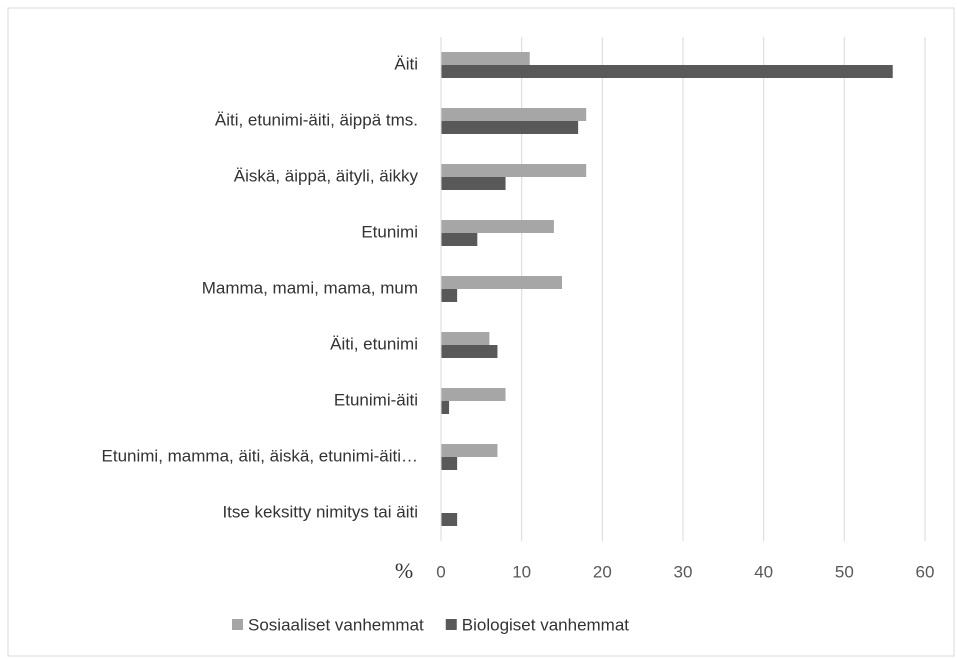 This screenshot has height=659, width=957. Describe the element at coordinates (310, 287) in the screenshot. I see `y-tick-label: Mamma, mami, mama, mum` at that location.